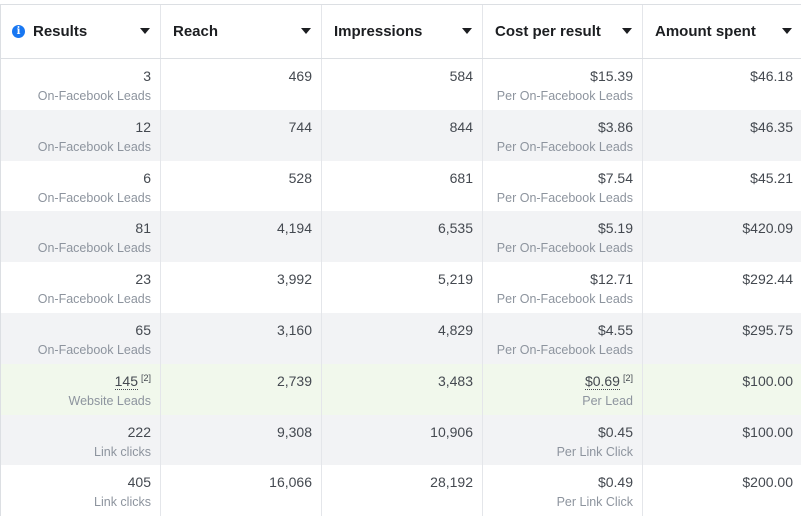  Describe the element at coordinates (563, 338) in the screenshot. I see `cost-per-result-cell: $4.55 Per On-Facebook Leads` at that location.